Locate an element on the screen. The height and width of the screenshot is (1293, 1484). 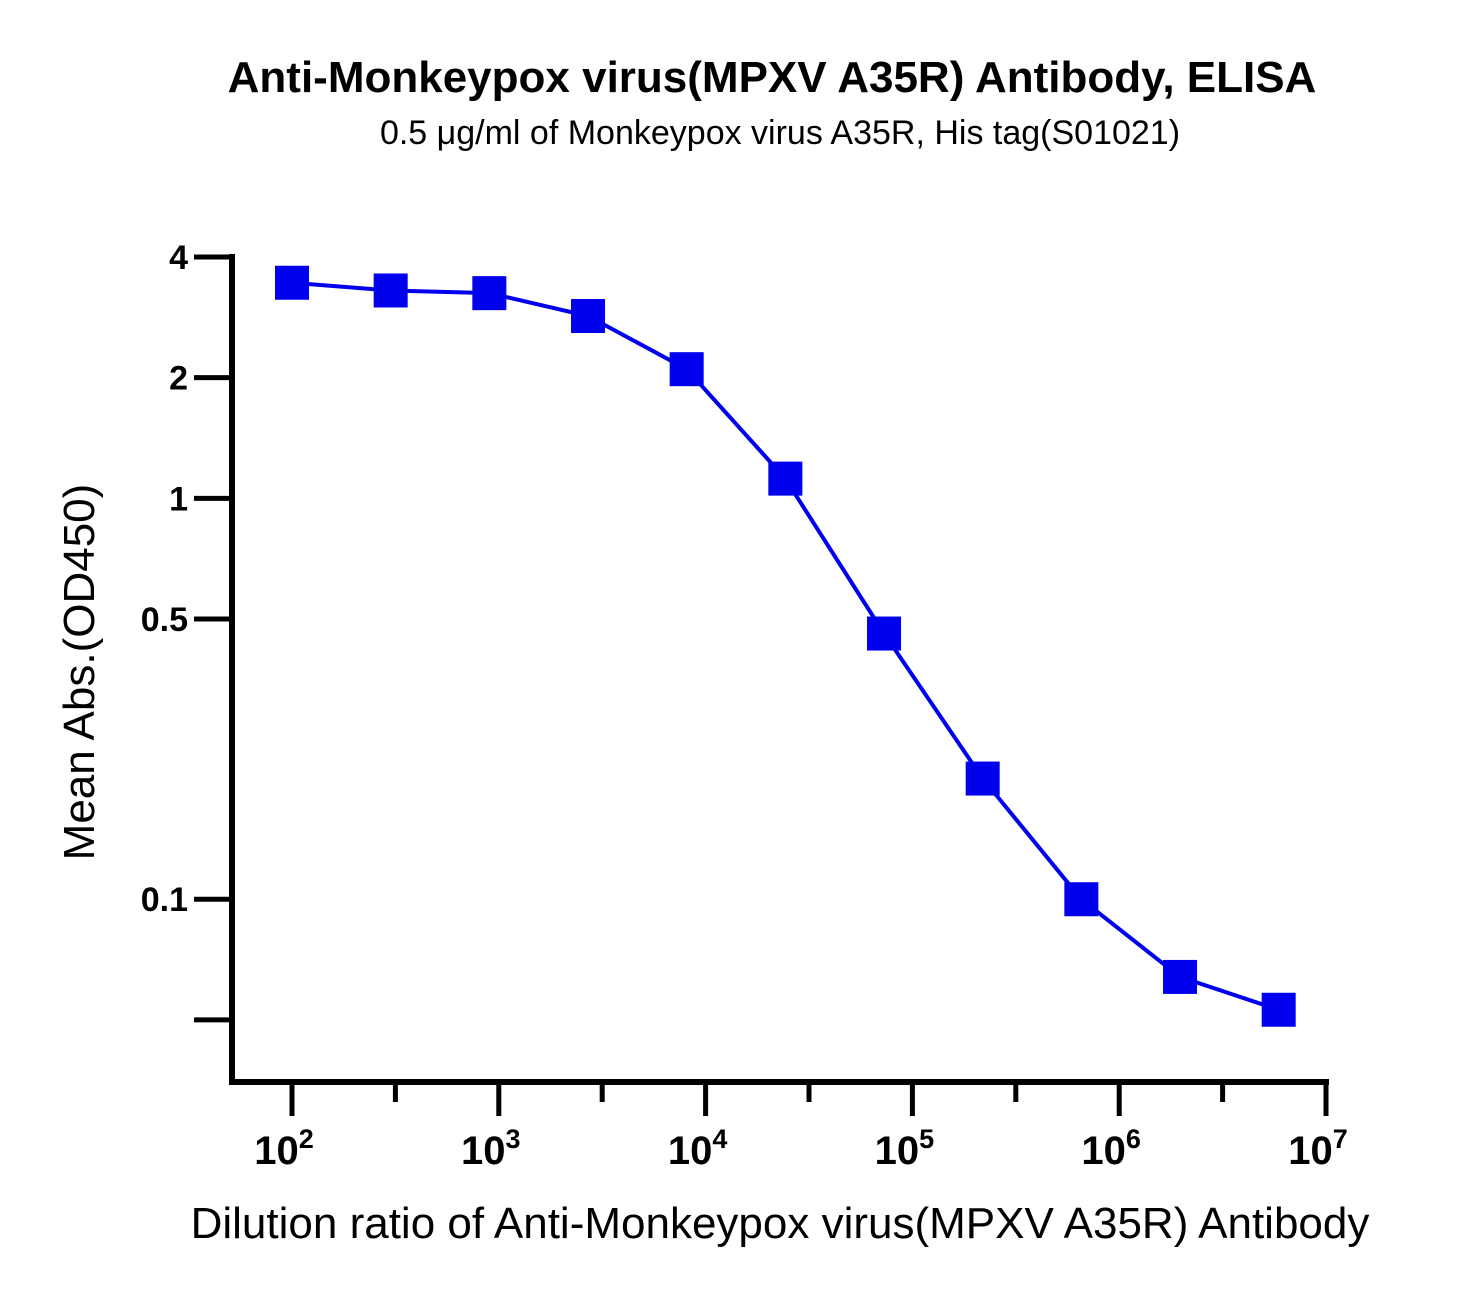
x-tick-label: 10³ is located at coordinates (491, 1148).